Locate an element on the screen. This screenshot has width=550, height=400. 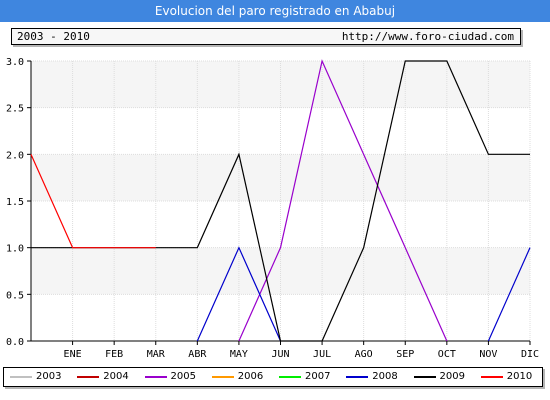
legend-item-2006: 2006 is located at coordinates (239, 377).